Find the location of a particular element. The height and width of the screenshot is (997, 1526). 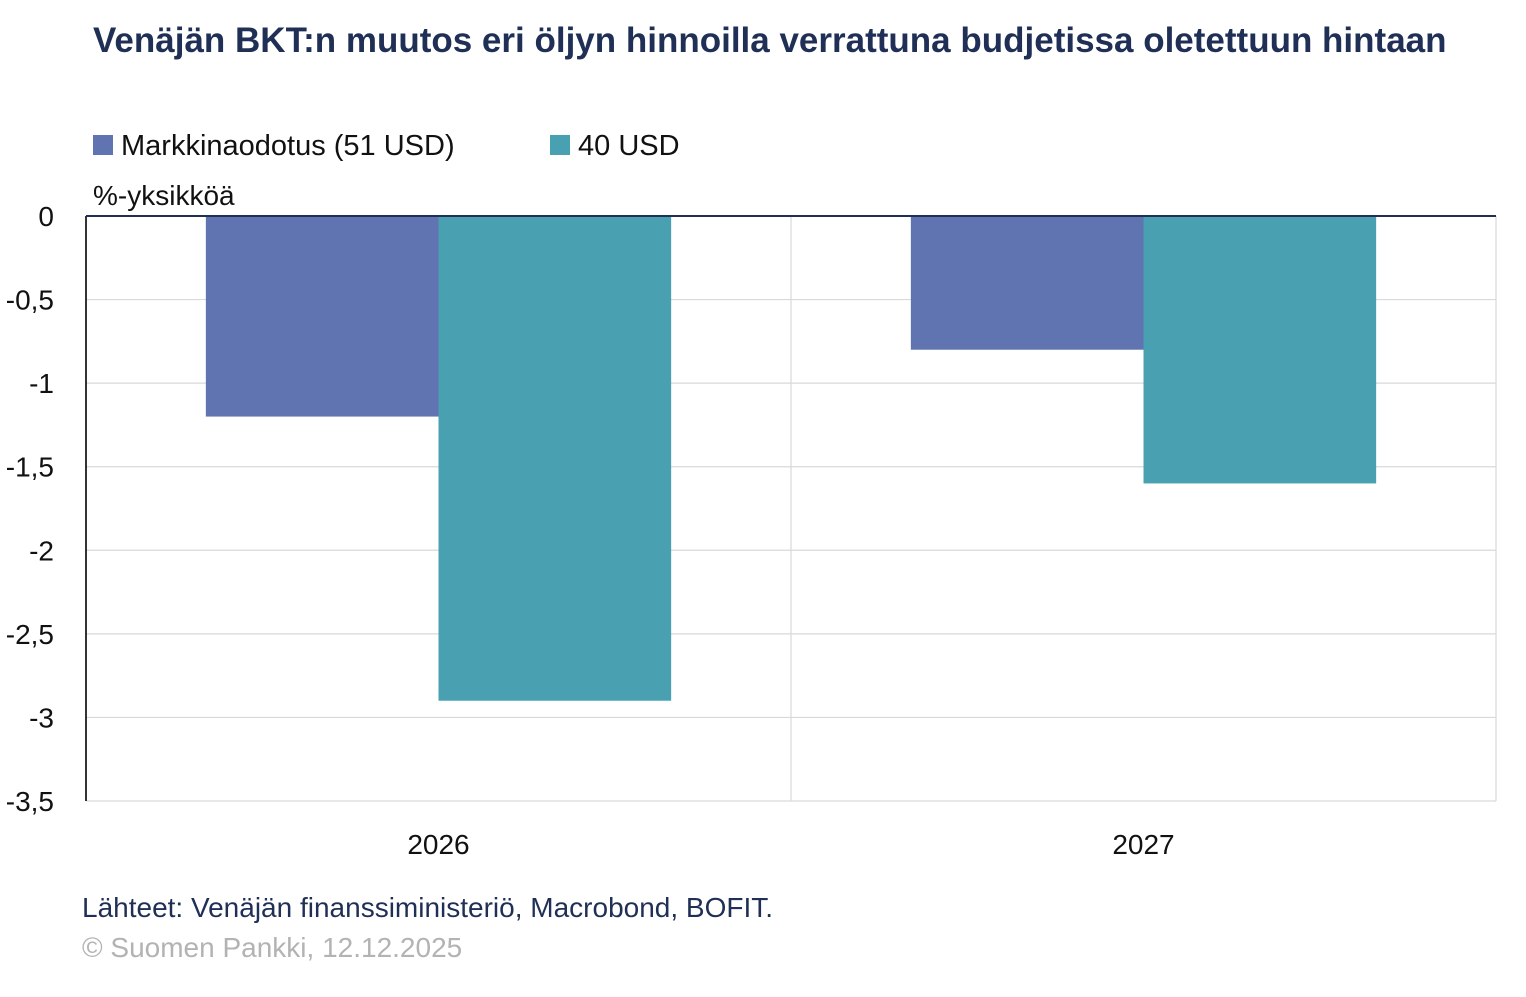

y-tick-label: -2 is located at coordinates (41, 550).